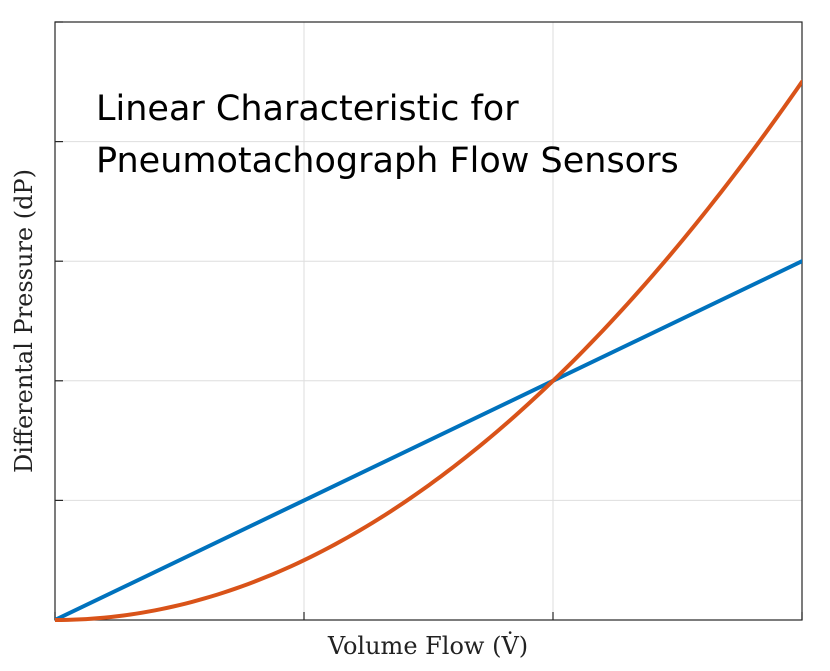 This screenshot has width=830, height=671. I want to click on x-axis-label: Volume Flow (V̇), so click(427, 646).